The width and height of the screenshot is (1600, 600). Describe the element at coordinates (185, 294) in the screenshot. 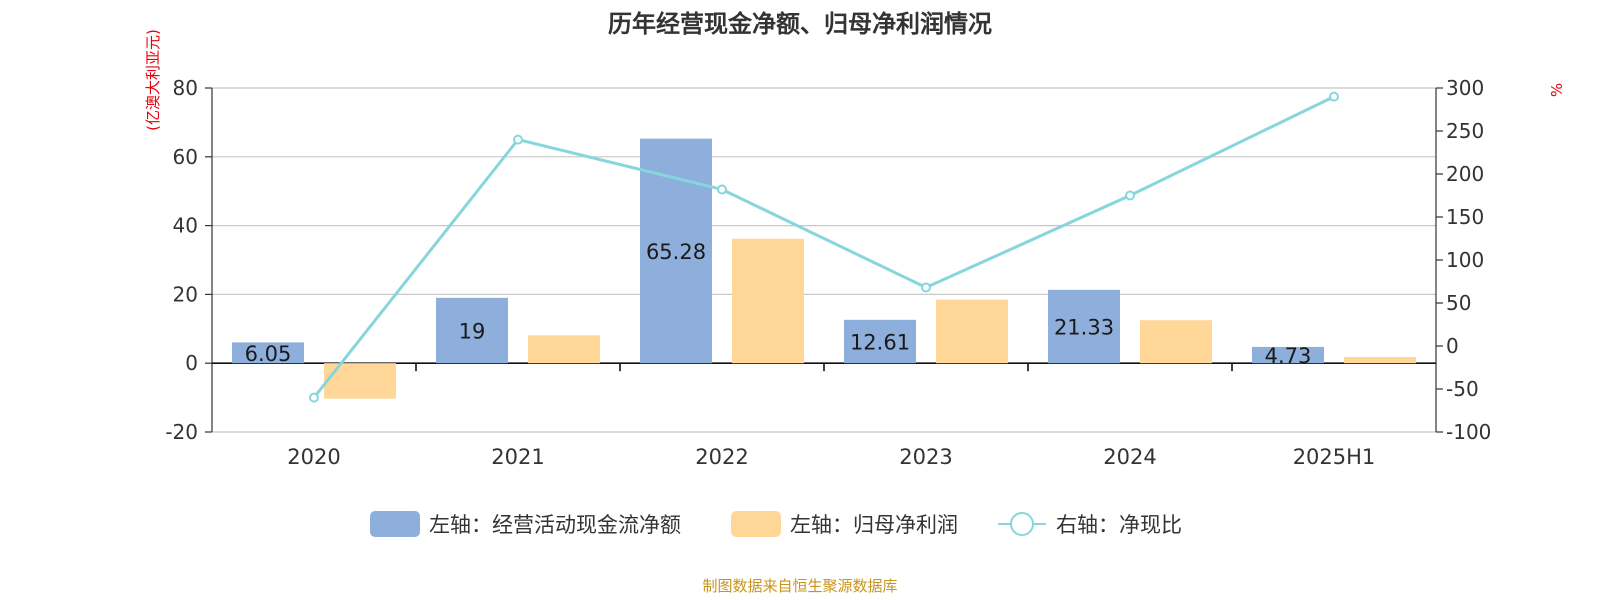

I see `left-tick-label: 20` at that location.